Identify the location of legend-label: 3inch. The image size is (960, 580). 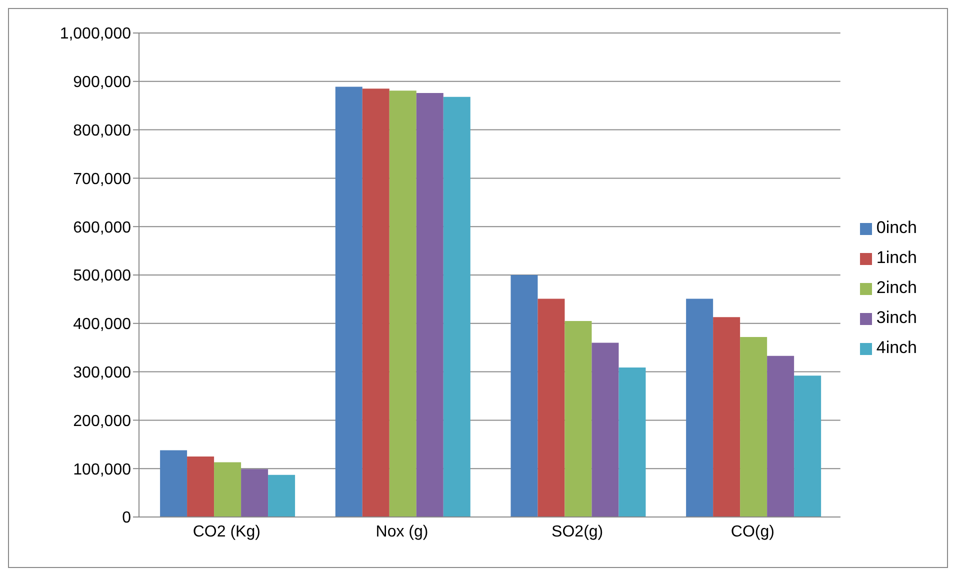
(896, 317).